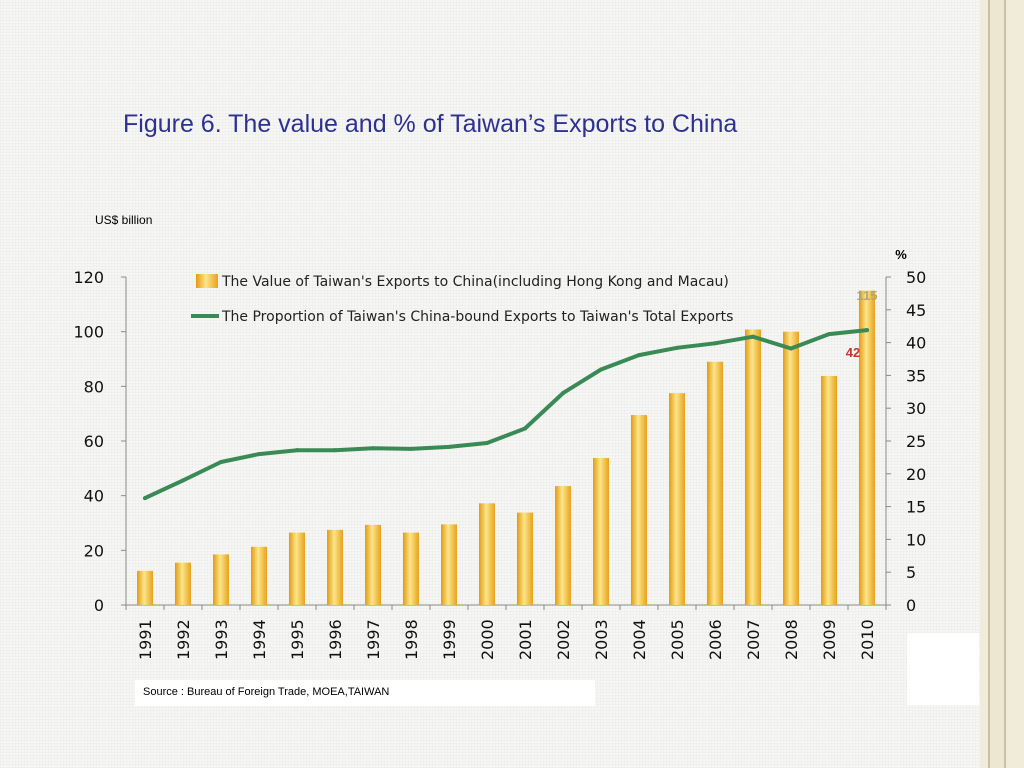  Describe the element at coordinates (259, 454) in the screenshot. I see `line-point-1994` at that location.